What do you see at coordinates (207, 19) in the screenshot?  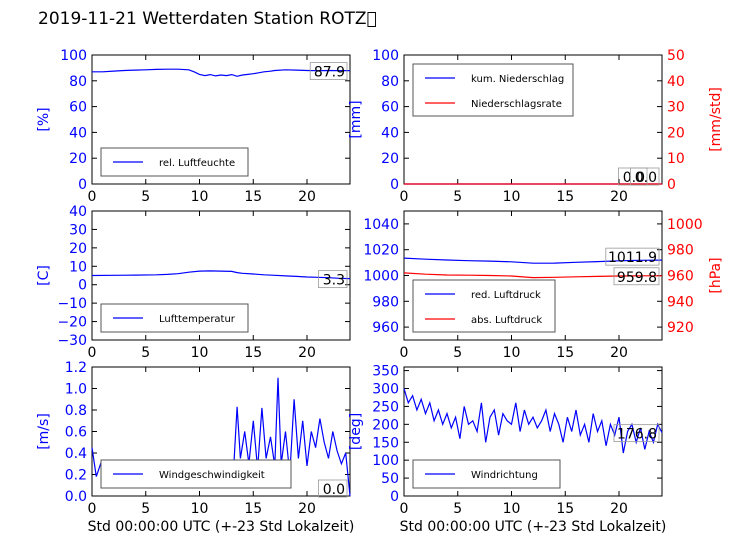 I see `page-title: 2019-11-21 Wetterdaten Station ROTZ ` at bounding box center [207, 19].